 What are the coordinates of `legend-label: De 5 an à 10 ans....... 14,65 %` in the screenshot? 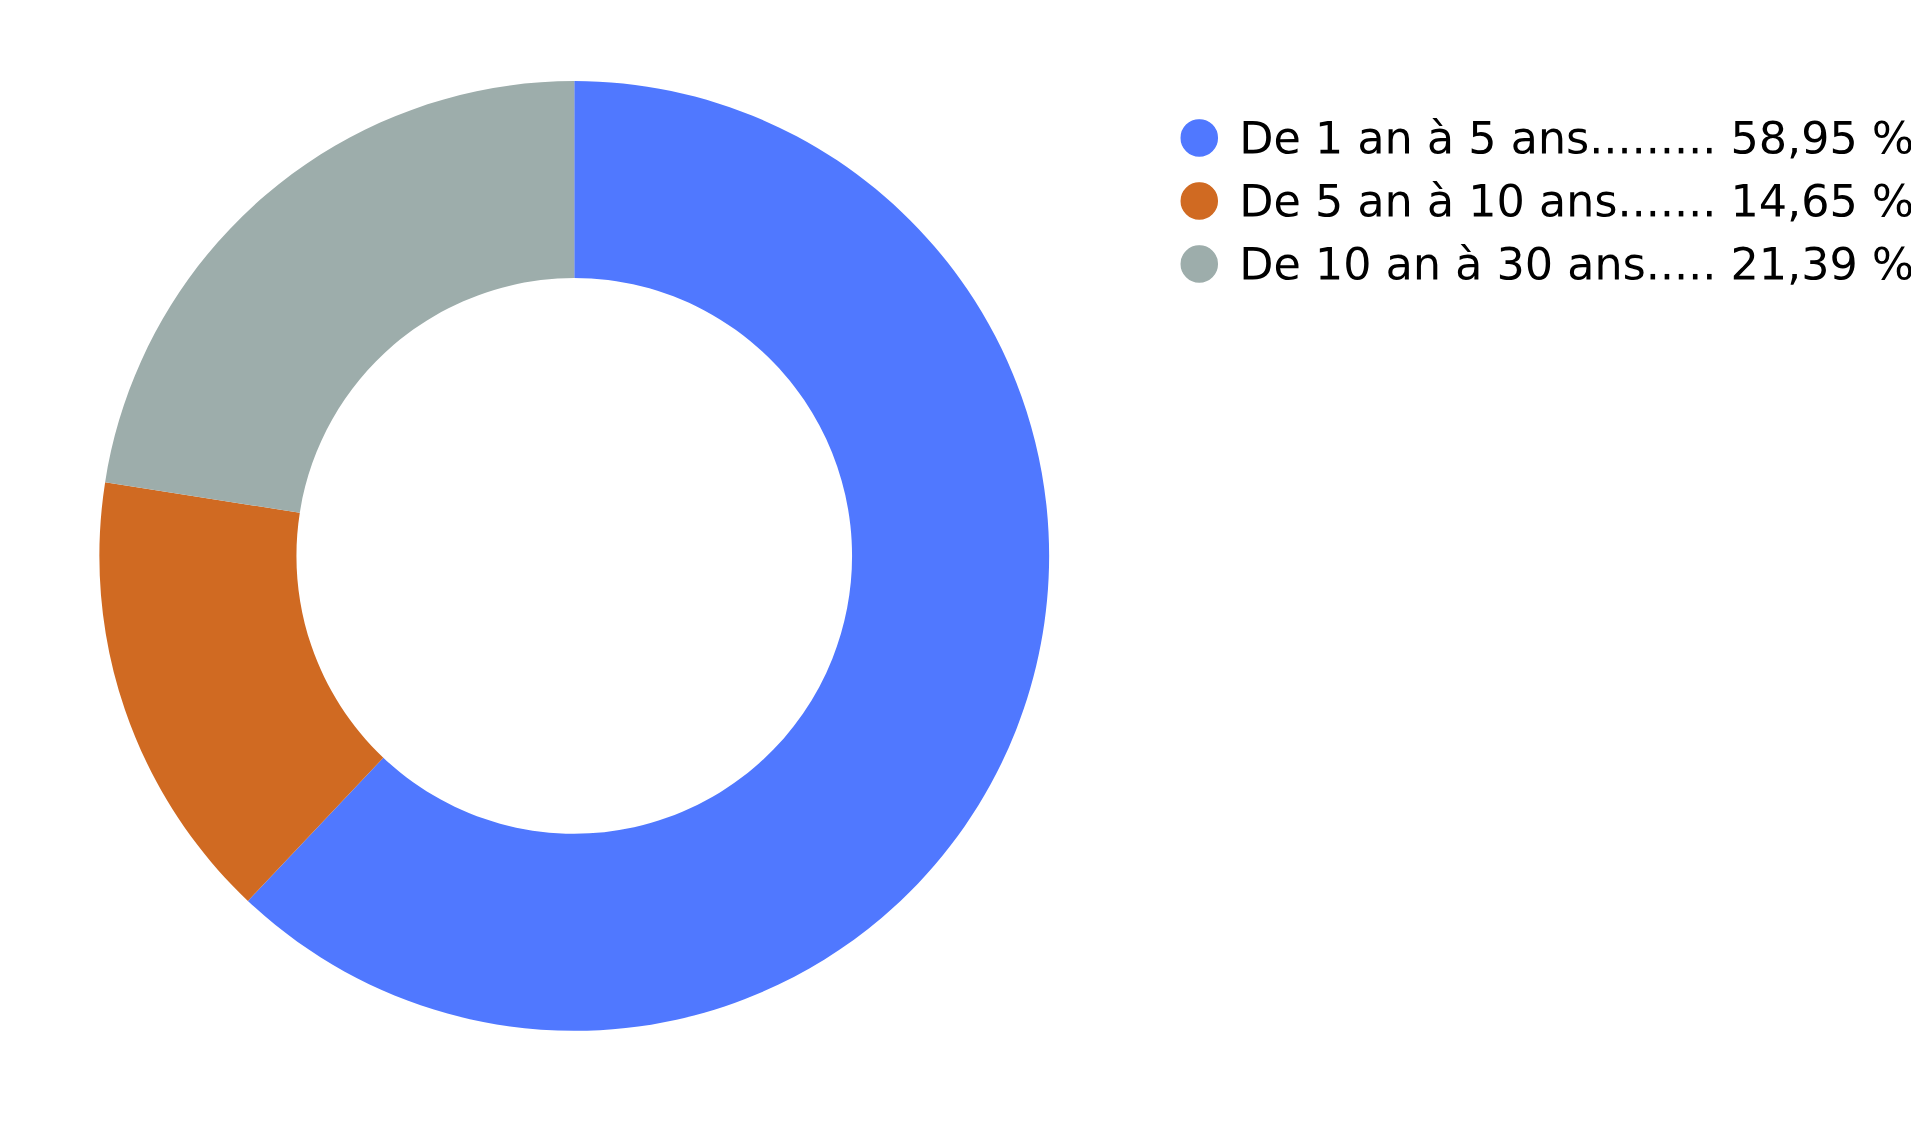 It's located at (1577, 201).